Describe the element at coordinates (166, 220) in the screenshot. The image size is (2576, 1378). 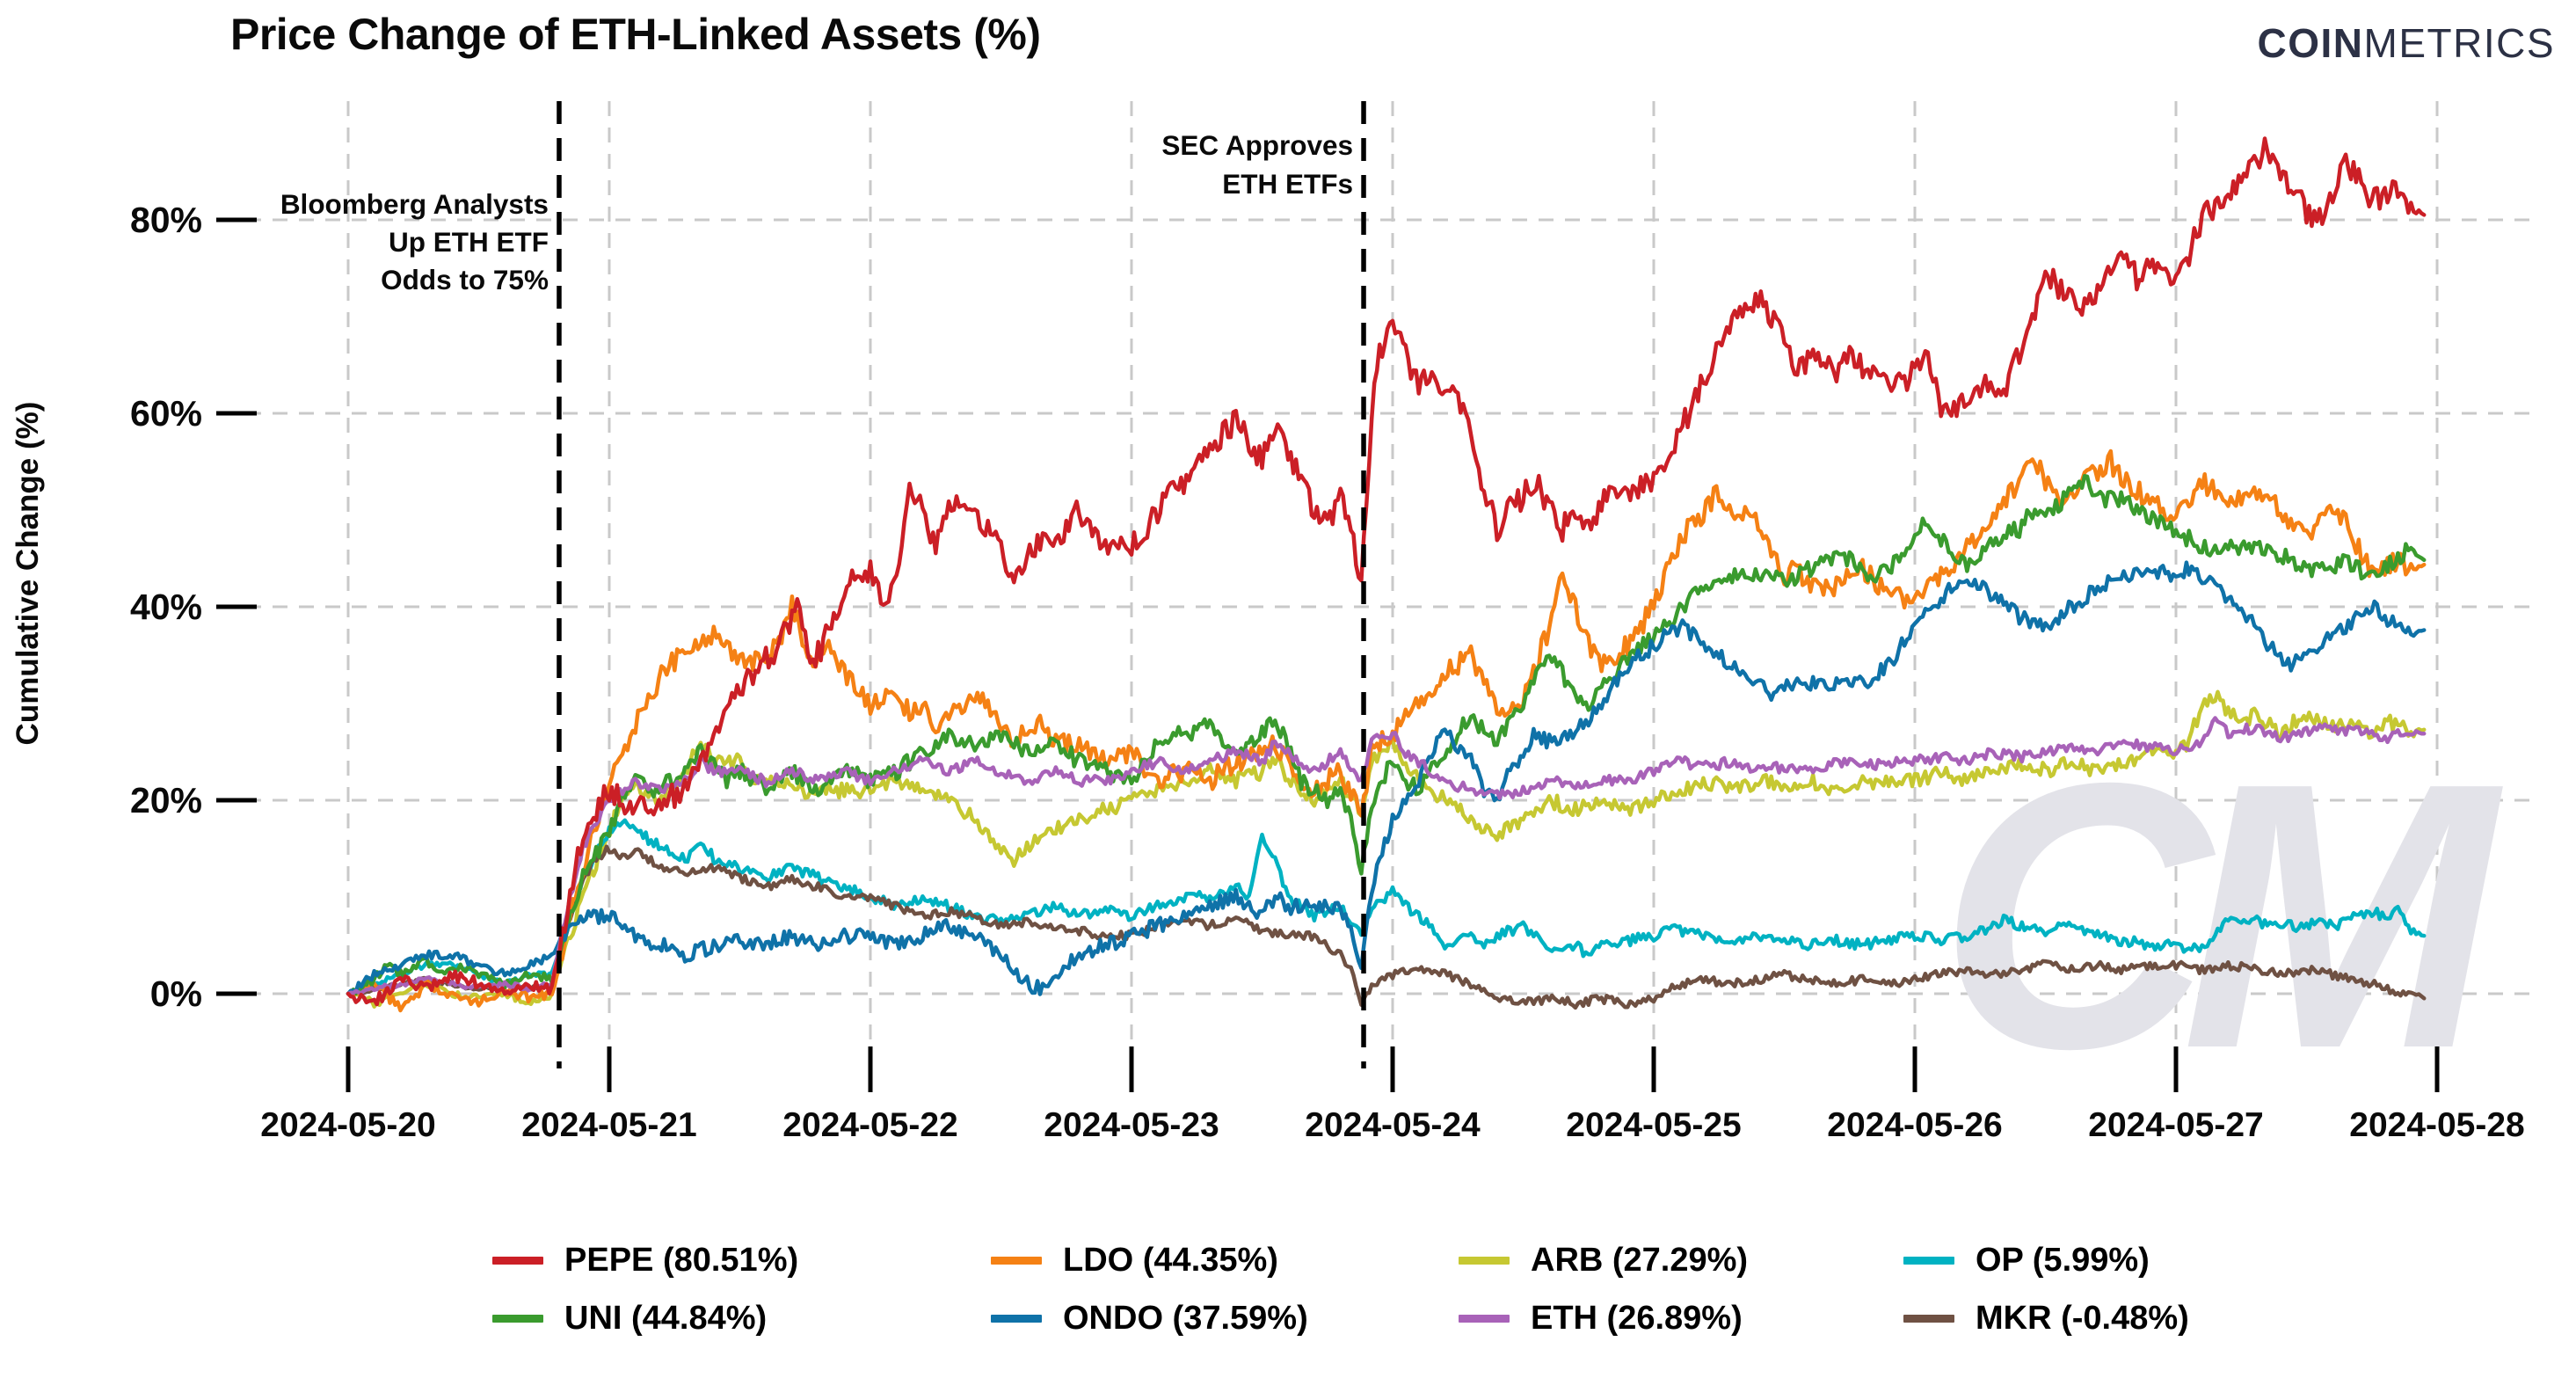
I see `y-tick-label: 80%` at that location.